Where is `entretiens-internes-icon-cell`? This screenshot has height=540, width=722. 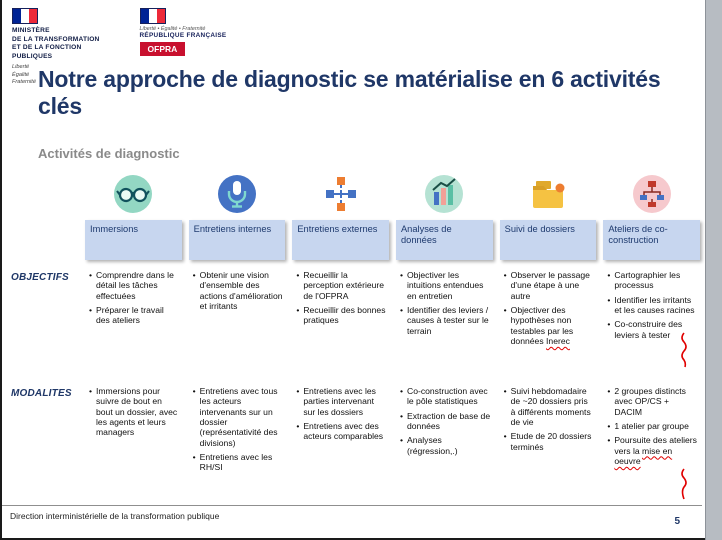 entretiens-internes-icon-cell is located at coordinates (237, 194).